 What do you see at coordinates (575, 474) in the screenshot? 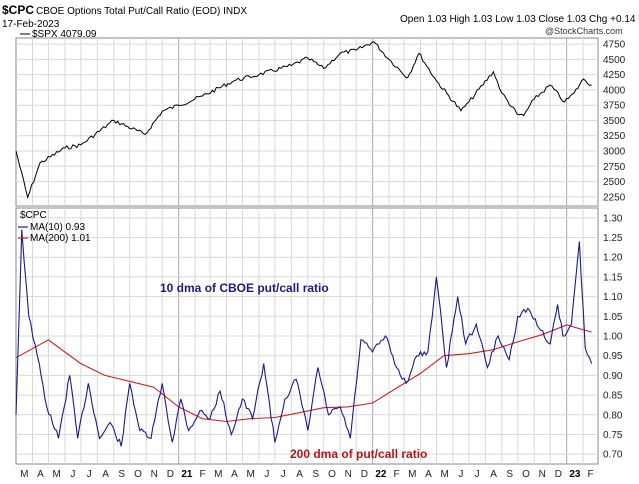
I see `x-tick-label: 23` at bounding box center [575, 474].